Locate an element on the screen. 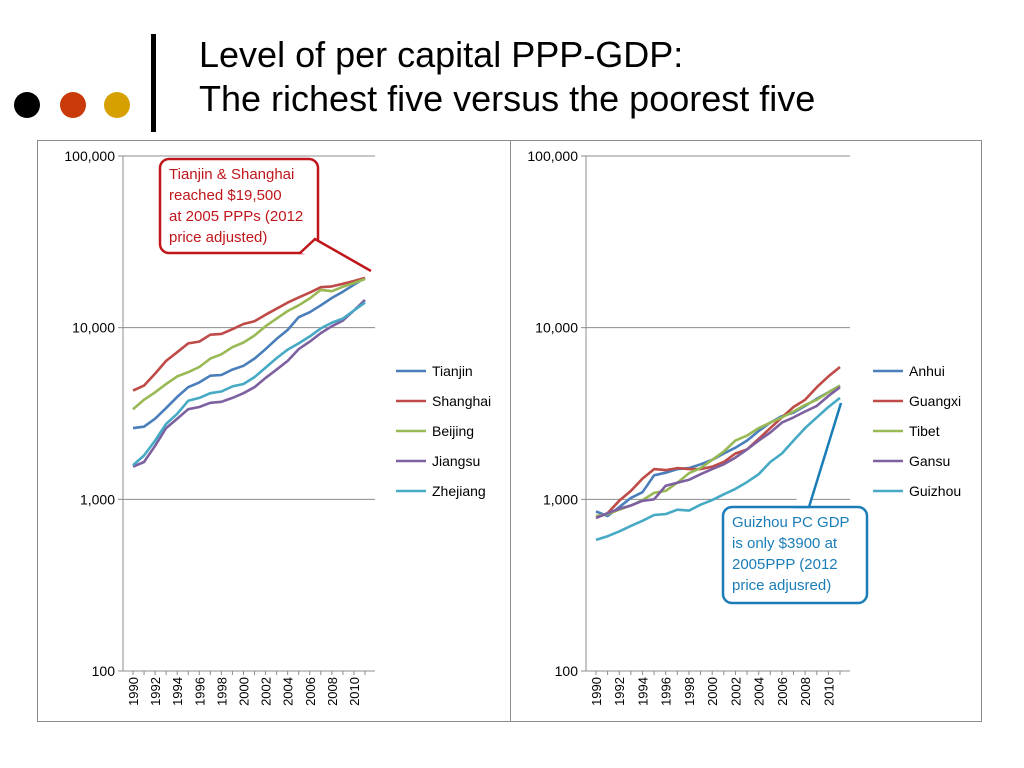  legend-label-guangxi: Guangxi is located at coordinates (935, 401).